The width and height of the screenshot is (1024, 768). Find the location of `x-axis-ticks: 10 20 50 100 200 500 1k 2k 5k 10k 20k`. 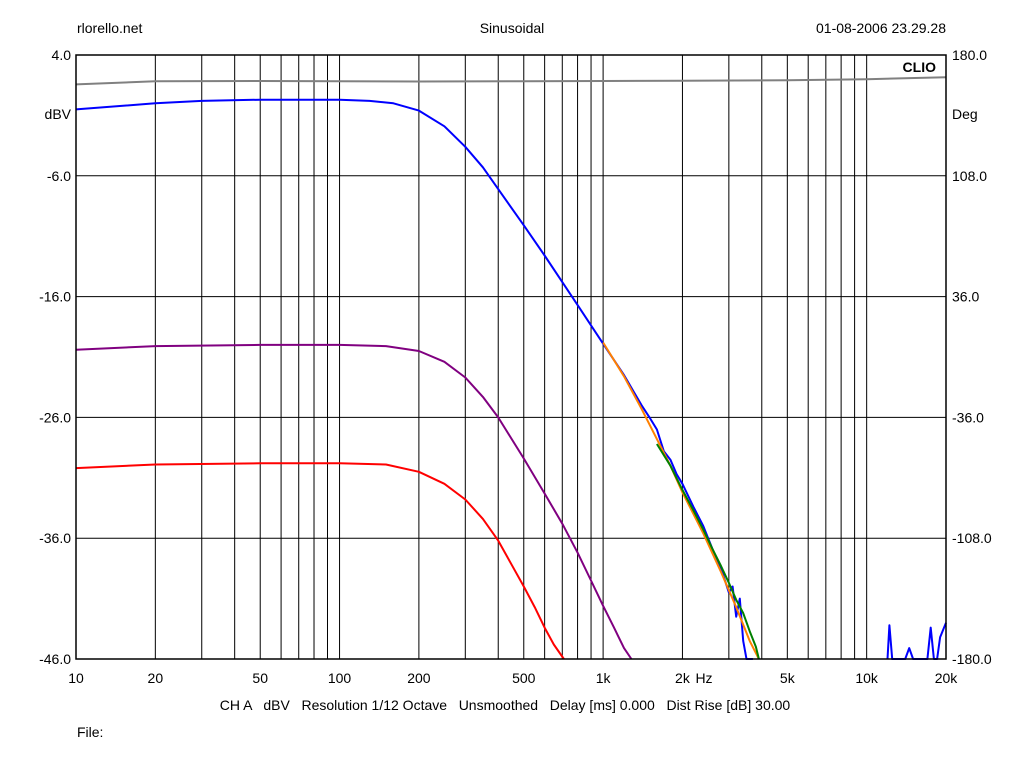

x-axis-ticks: 10 20 50 100 200 500 1k 2k 5k 10k 20k is located at coordinates (513, 678).